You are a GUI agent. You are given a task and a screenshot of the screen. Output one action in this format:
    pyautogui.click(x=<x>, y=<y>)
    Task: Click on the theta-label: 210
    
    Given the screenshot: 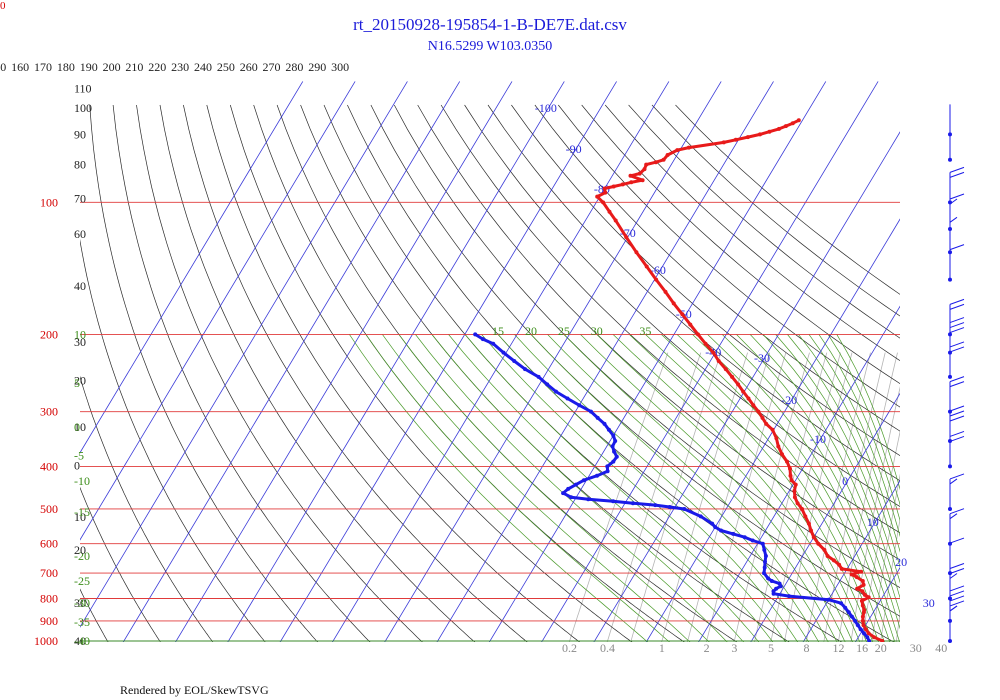 What is the action you would take?
    pyautogui.click(x=134, y=67)
    